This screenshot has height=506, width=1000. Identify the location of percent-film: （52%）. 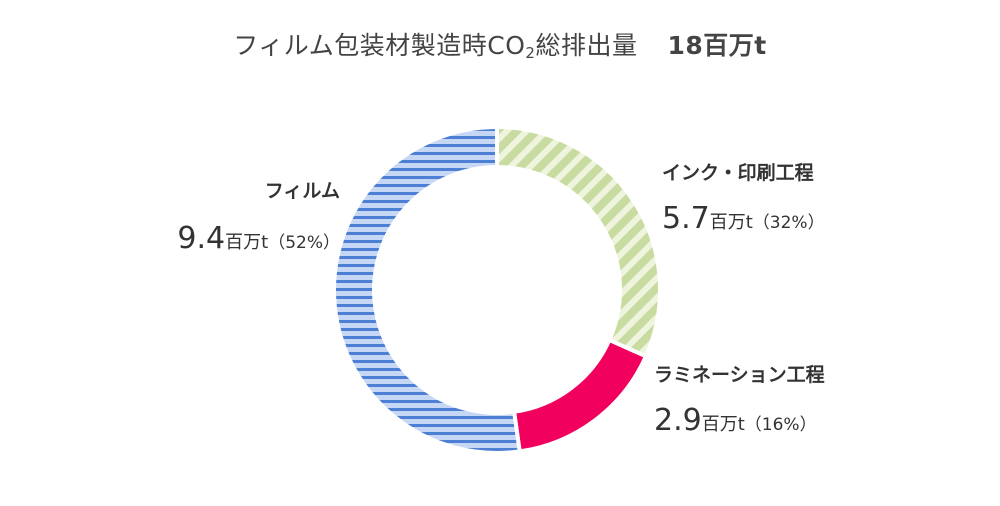
(304, 243).